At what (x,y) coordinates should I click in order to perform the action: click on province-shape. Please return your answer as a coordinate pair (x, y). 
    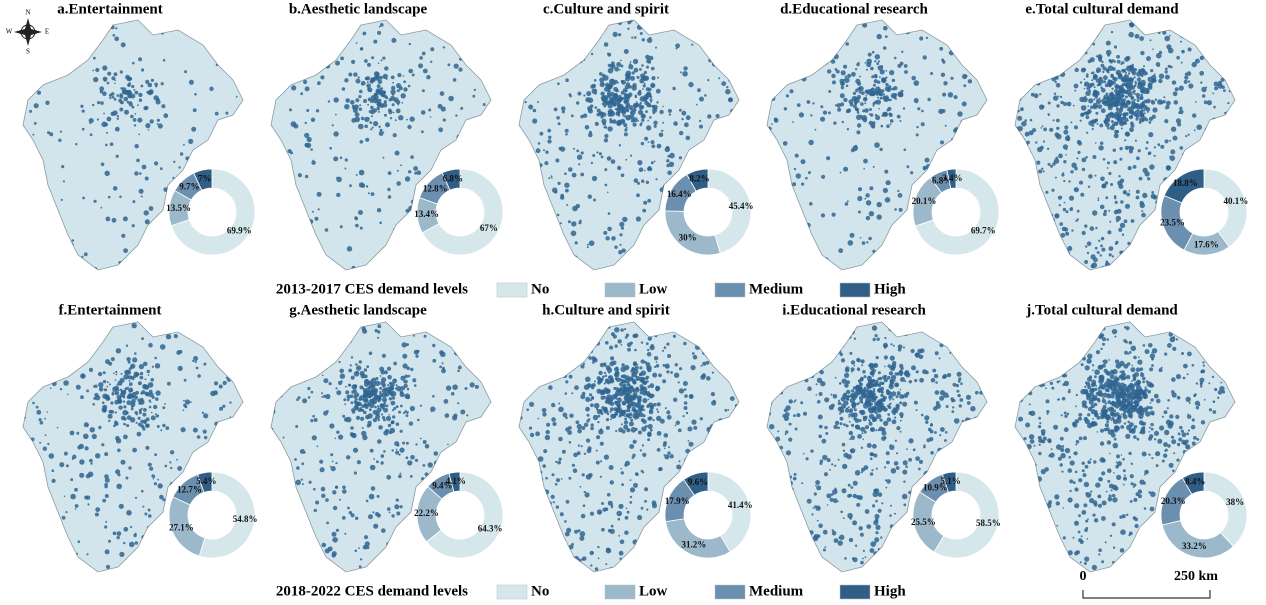
    Looking at the image, I should click on (877, 447).